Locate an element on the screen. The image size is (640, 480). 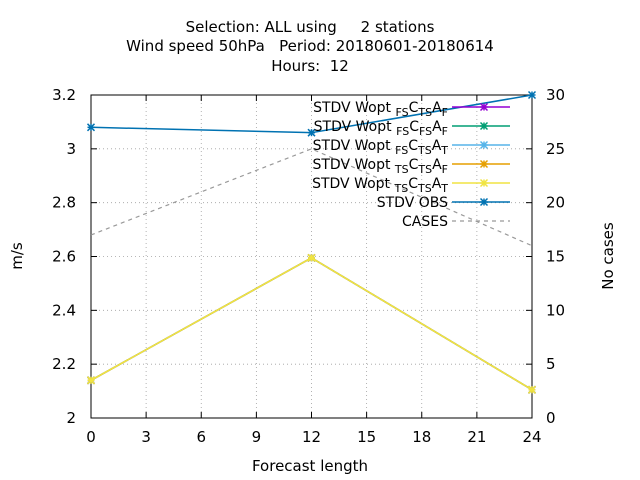
legend-entry: STDV Wopt TSCTSAT is located at coordinates (411, 185).